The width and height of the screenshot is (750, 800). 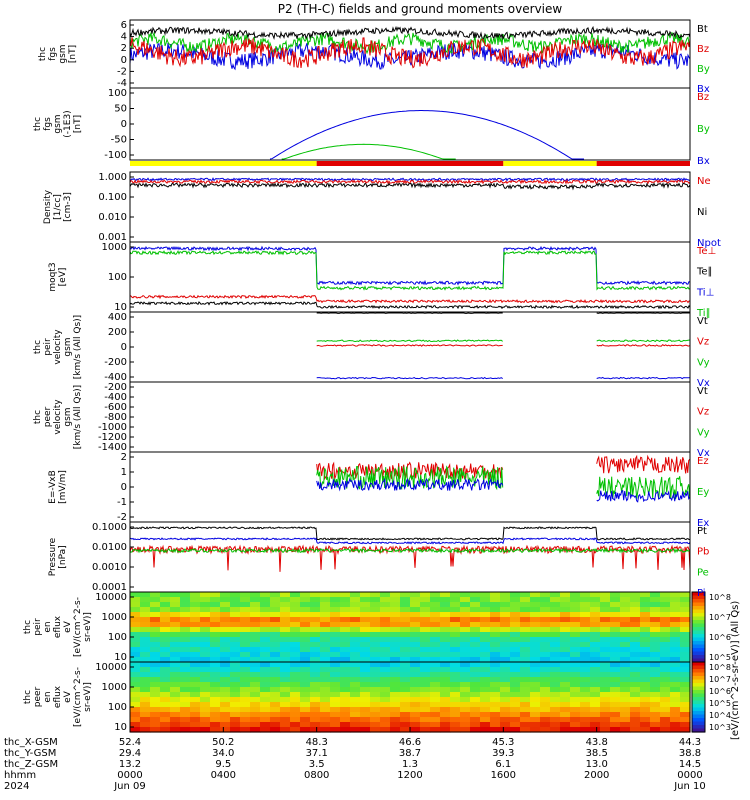 What do you see at coordinates (112, 197) in the screenshot?
I see `y-tick-label: 0.100` at bounding box center [112, 197].